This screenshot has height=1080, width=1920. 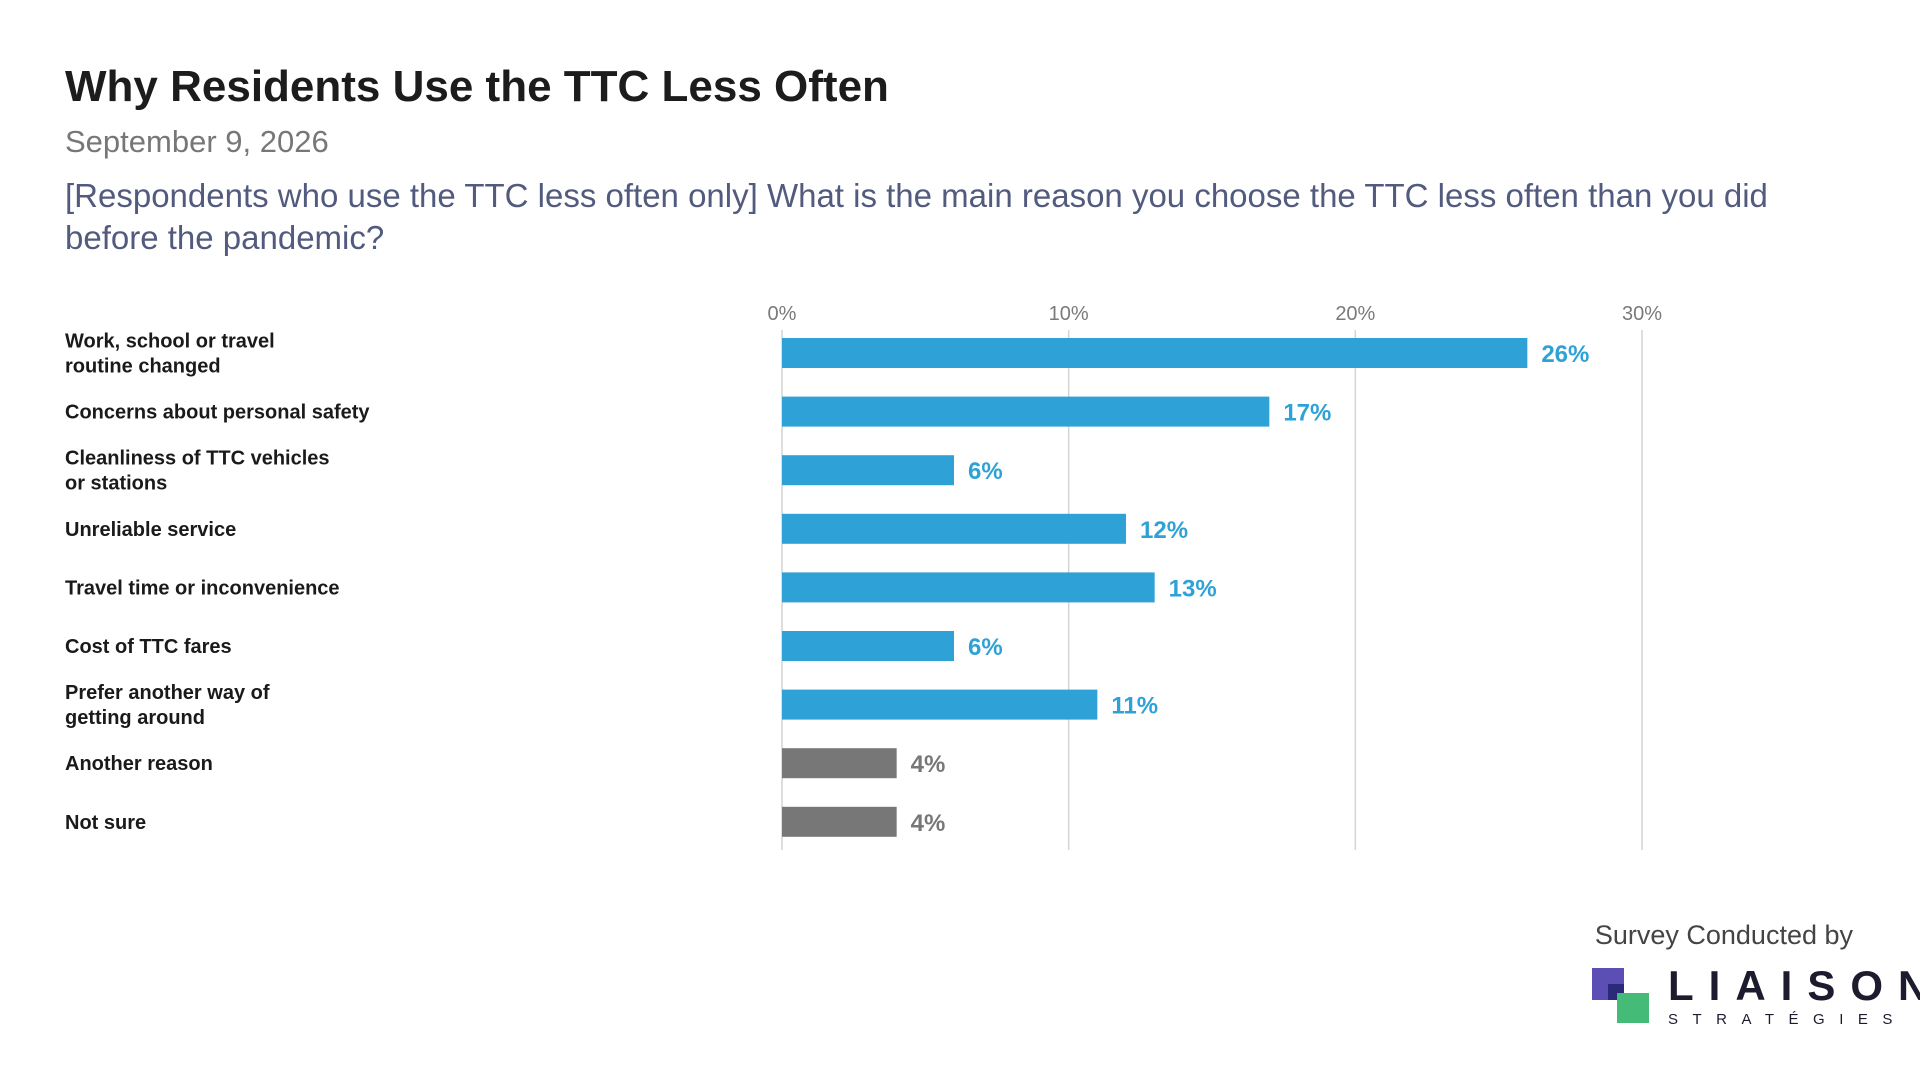 I want to click on data-label: 11%, so click(x=1134, y=706).